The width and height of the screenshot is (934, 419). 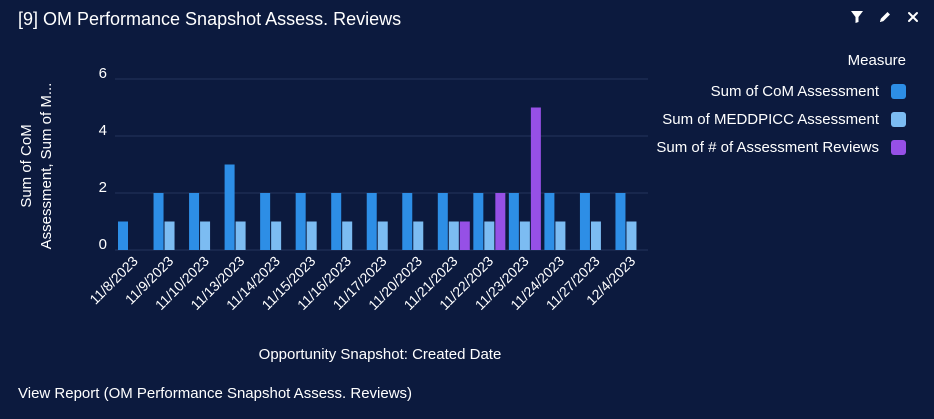 What do you see at coordinates (795, 91) in the screenshot?
I see `legend-label: Sum of CoM Assessment` at bounding box center [795, 91].